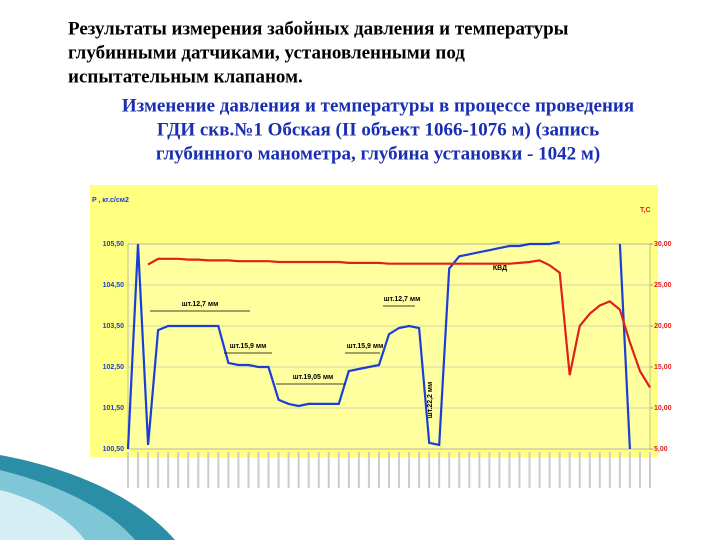 Image resolution: width=720 pixels, height=545 pixels. What do you see at coordinates (185, 76) in the screenshot?
I see `header-line: испытательным клапаном.` at bounding box center [185, 76].